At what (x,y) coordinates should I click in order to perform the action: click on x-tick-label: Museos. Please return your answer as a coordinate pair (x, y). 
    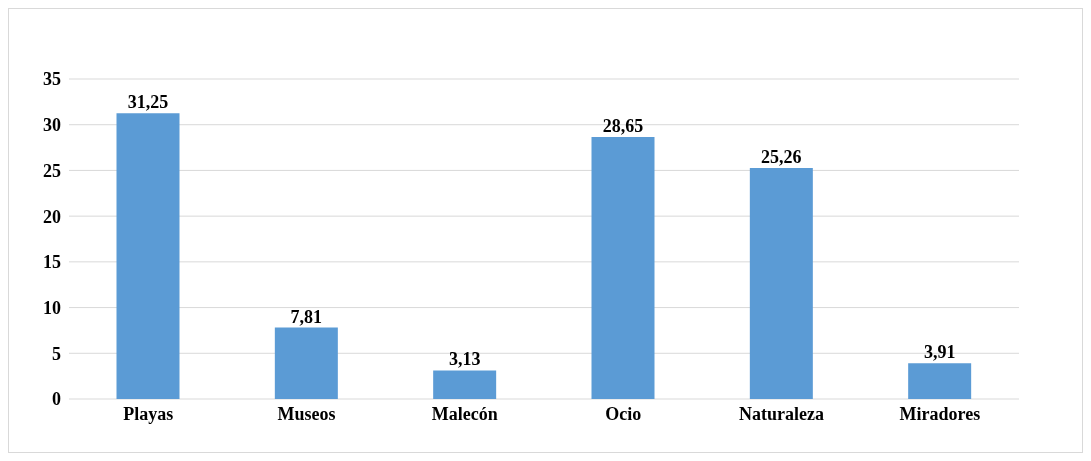
    Looking at the image, I should click on (306, 413).